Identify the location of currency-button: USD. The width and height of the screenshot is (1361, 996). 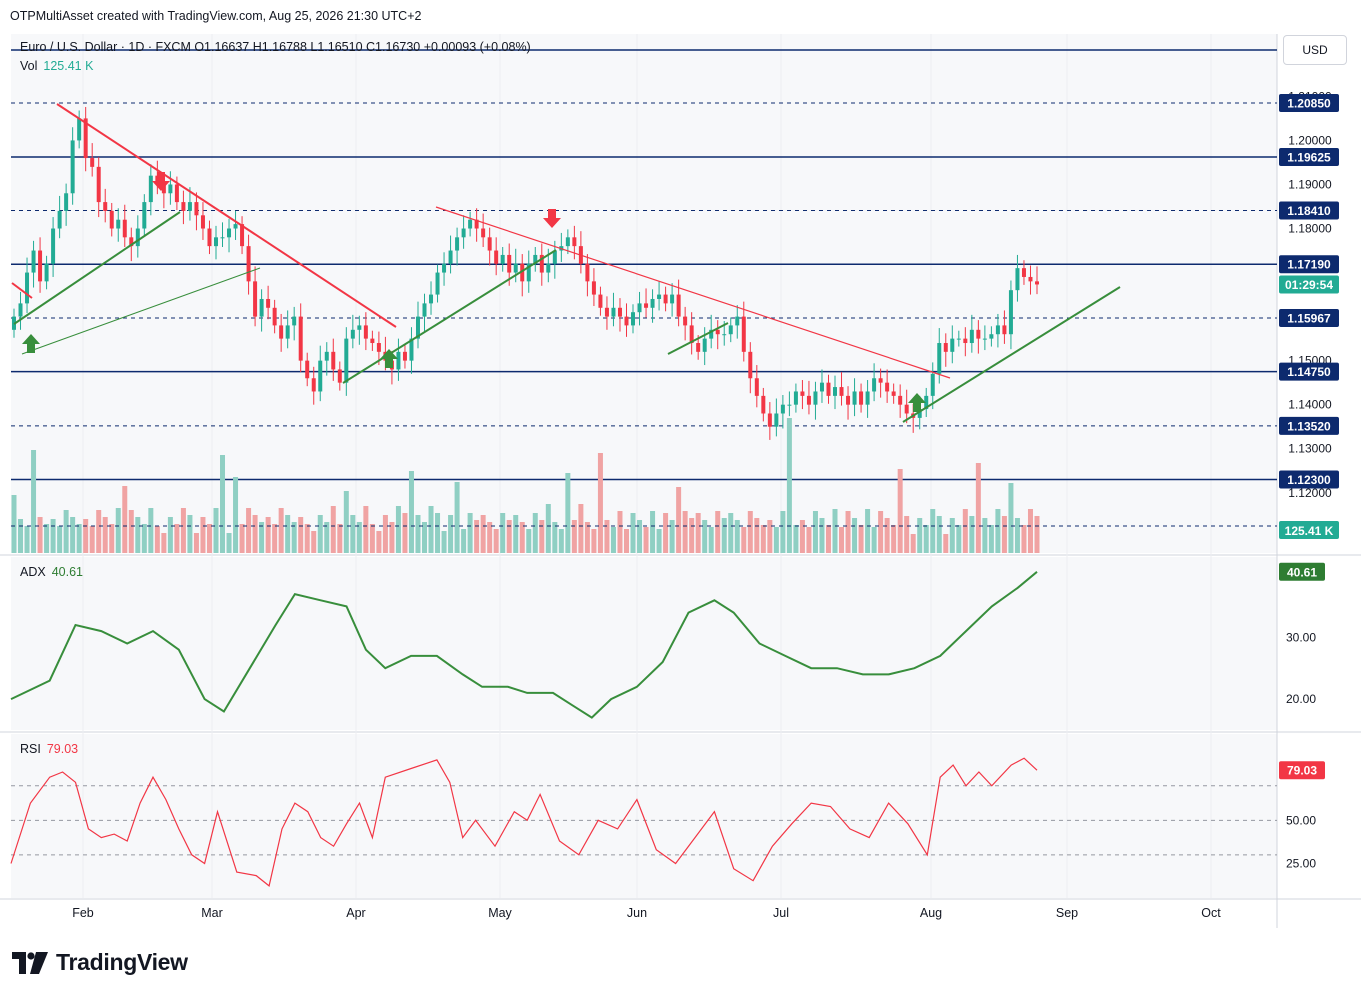
(1315, 50).